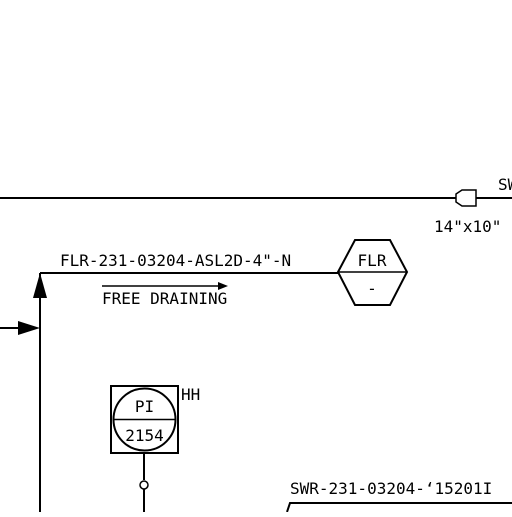 Image resolution: width=512 pixels, height=517 pixels. Describe the element at coordinates (372, 260) in the screenshot. I see `flr-tag-top-text: FLR` at that location.